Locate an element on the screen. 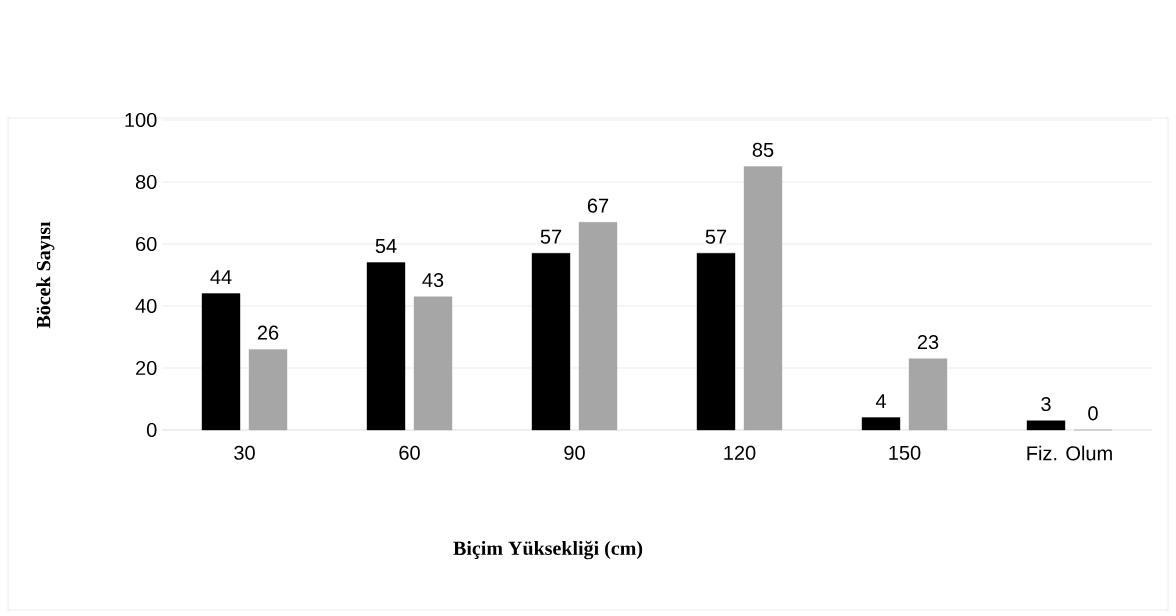 This screenshot has height=616, width=1176. data-label: 23 is located at coordinates (928, 342).